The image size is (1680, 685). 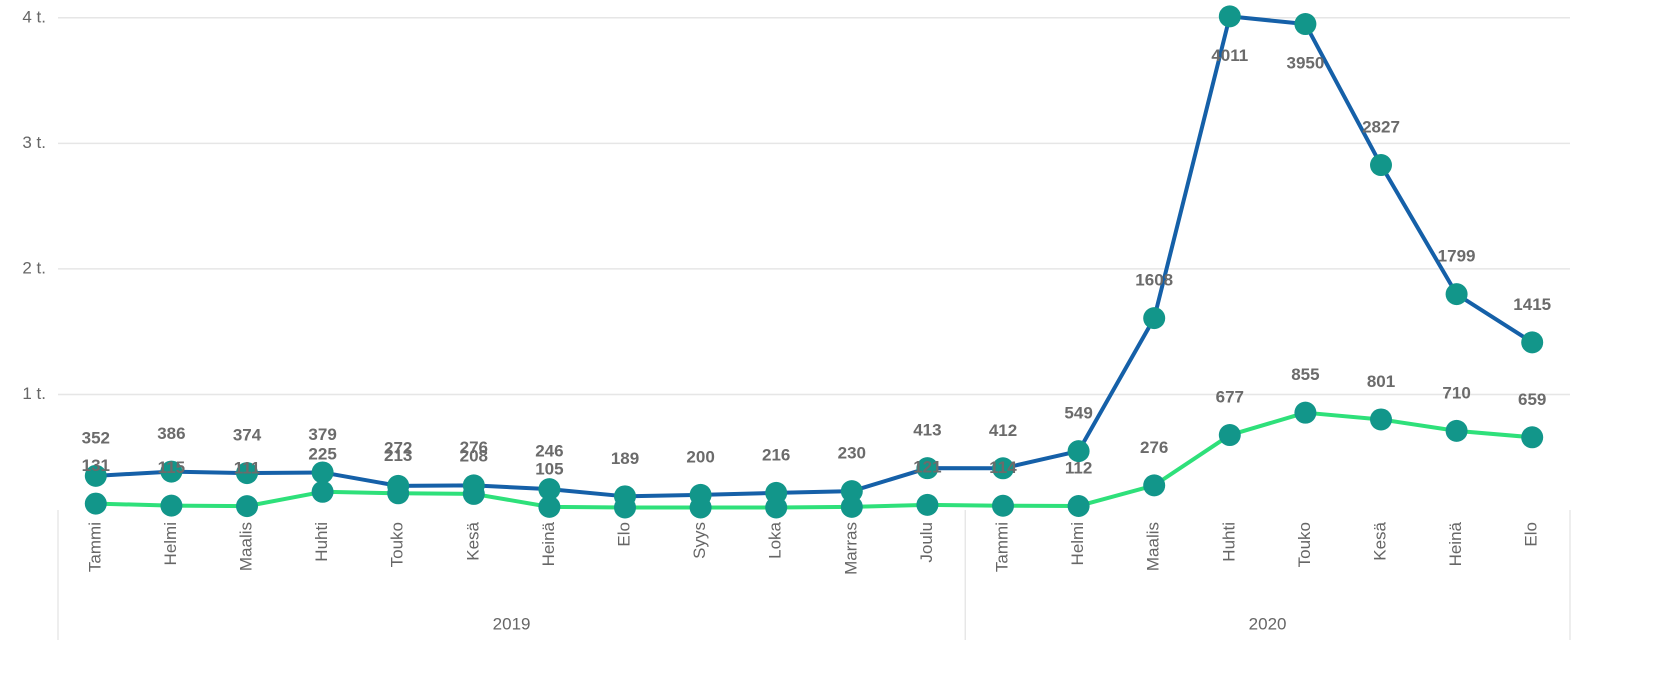 I want to click on data-label: 121, so click(x=927, y=466).